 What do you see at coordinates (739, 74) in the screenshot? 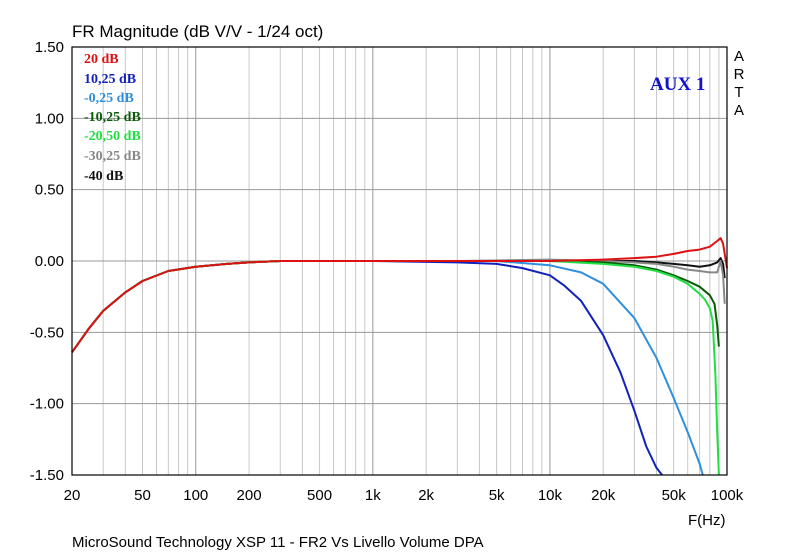
I see `watermark-letter: R` at bounding box center [739, 74].